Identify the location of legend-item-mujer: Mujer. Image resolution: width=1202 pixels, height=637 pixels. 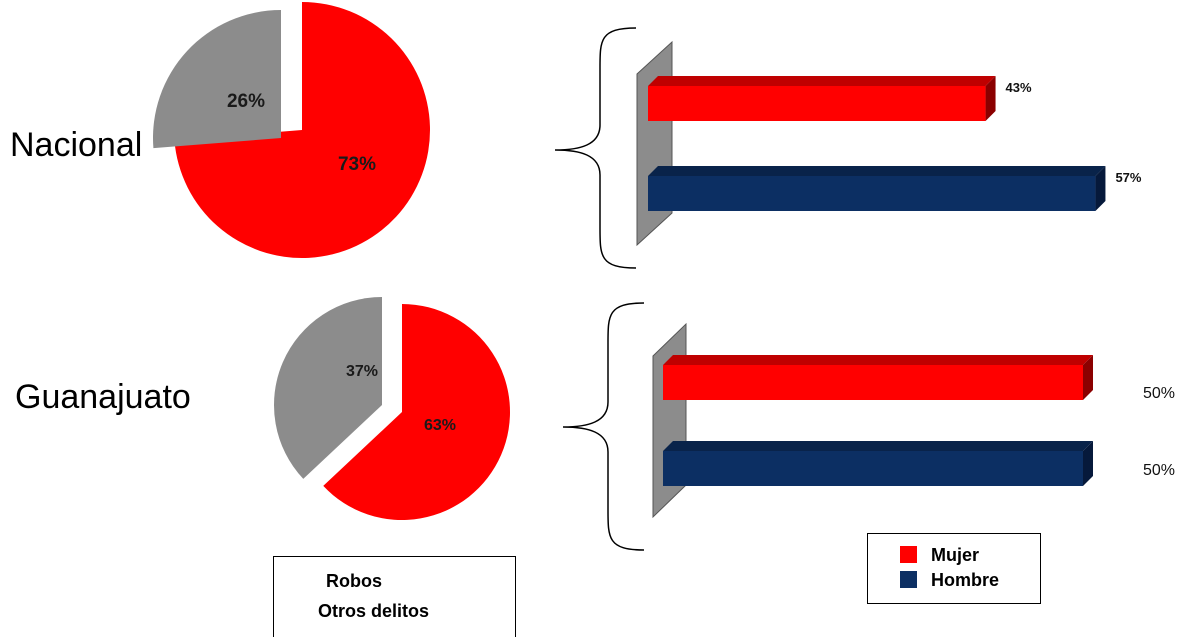
(939, 555).